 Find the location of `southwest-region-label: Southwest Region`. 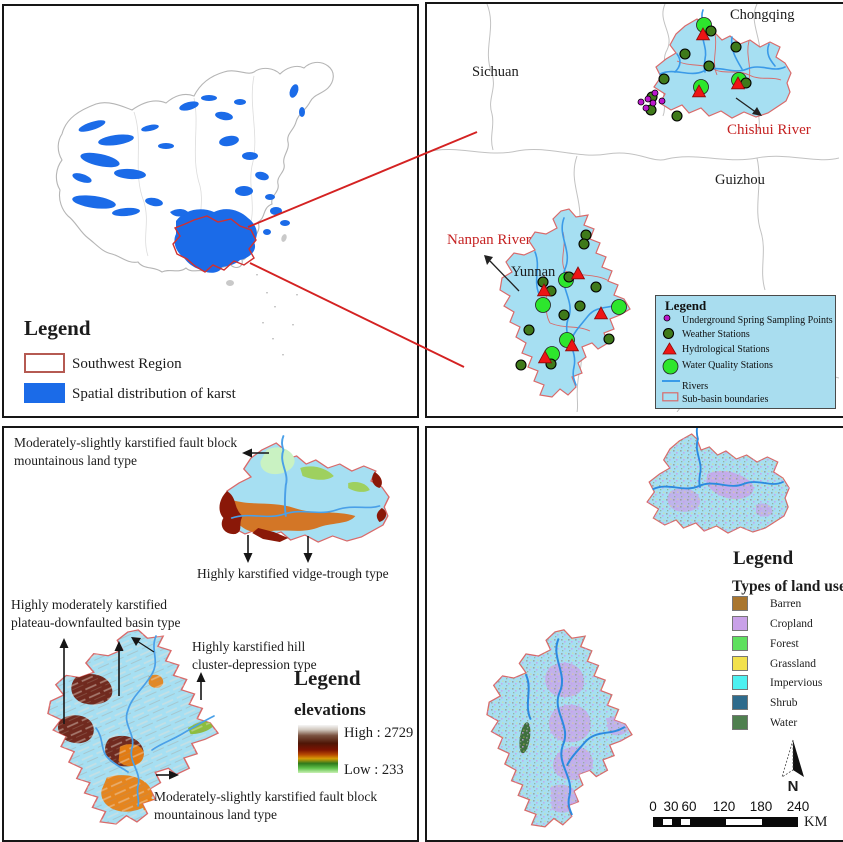

southwest-region-label: Southwest Region is located at coordinates (127, 364).